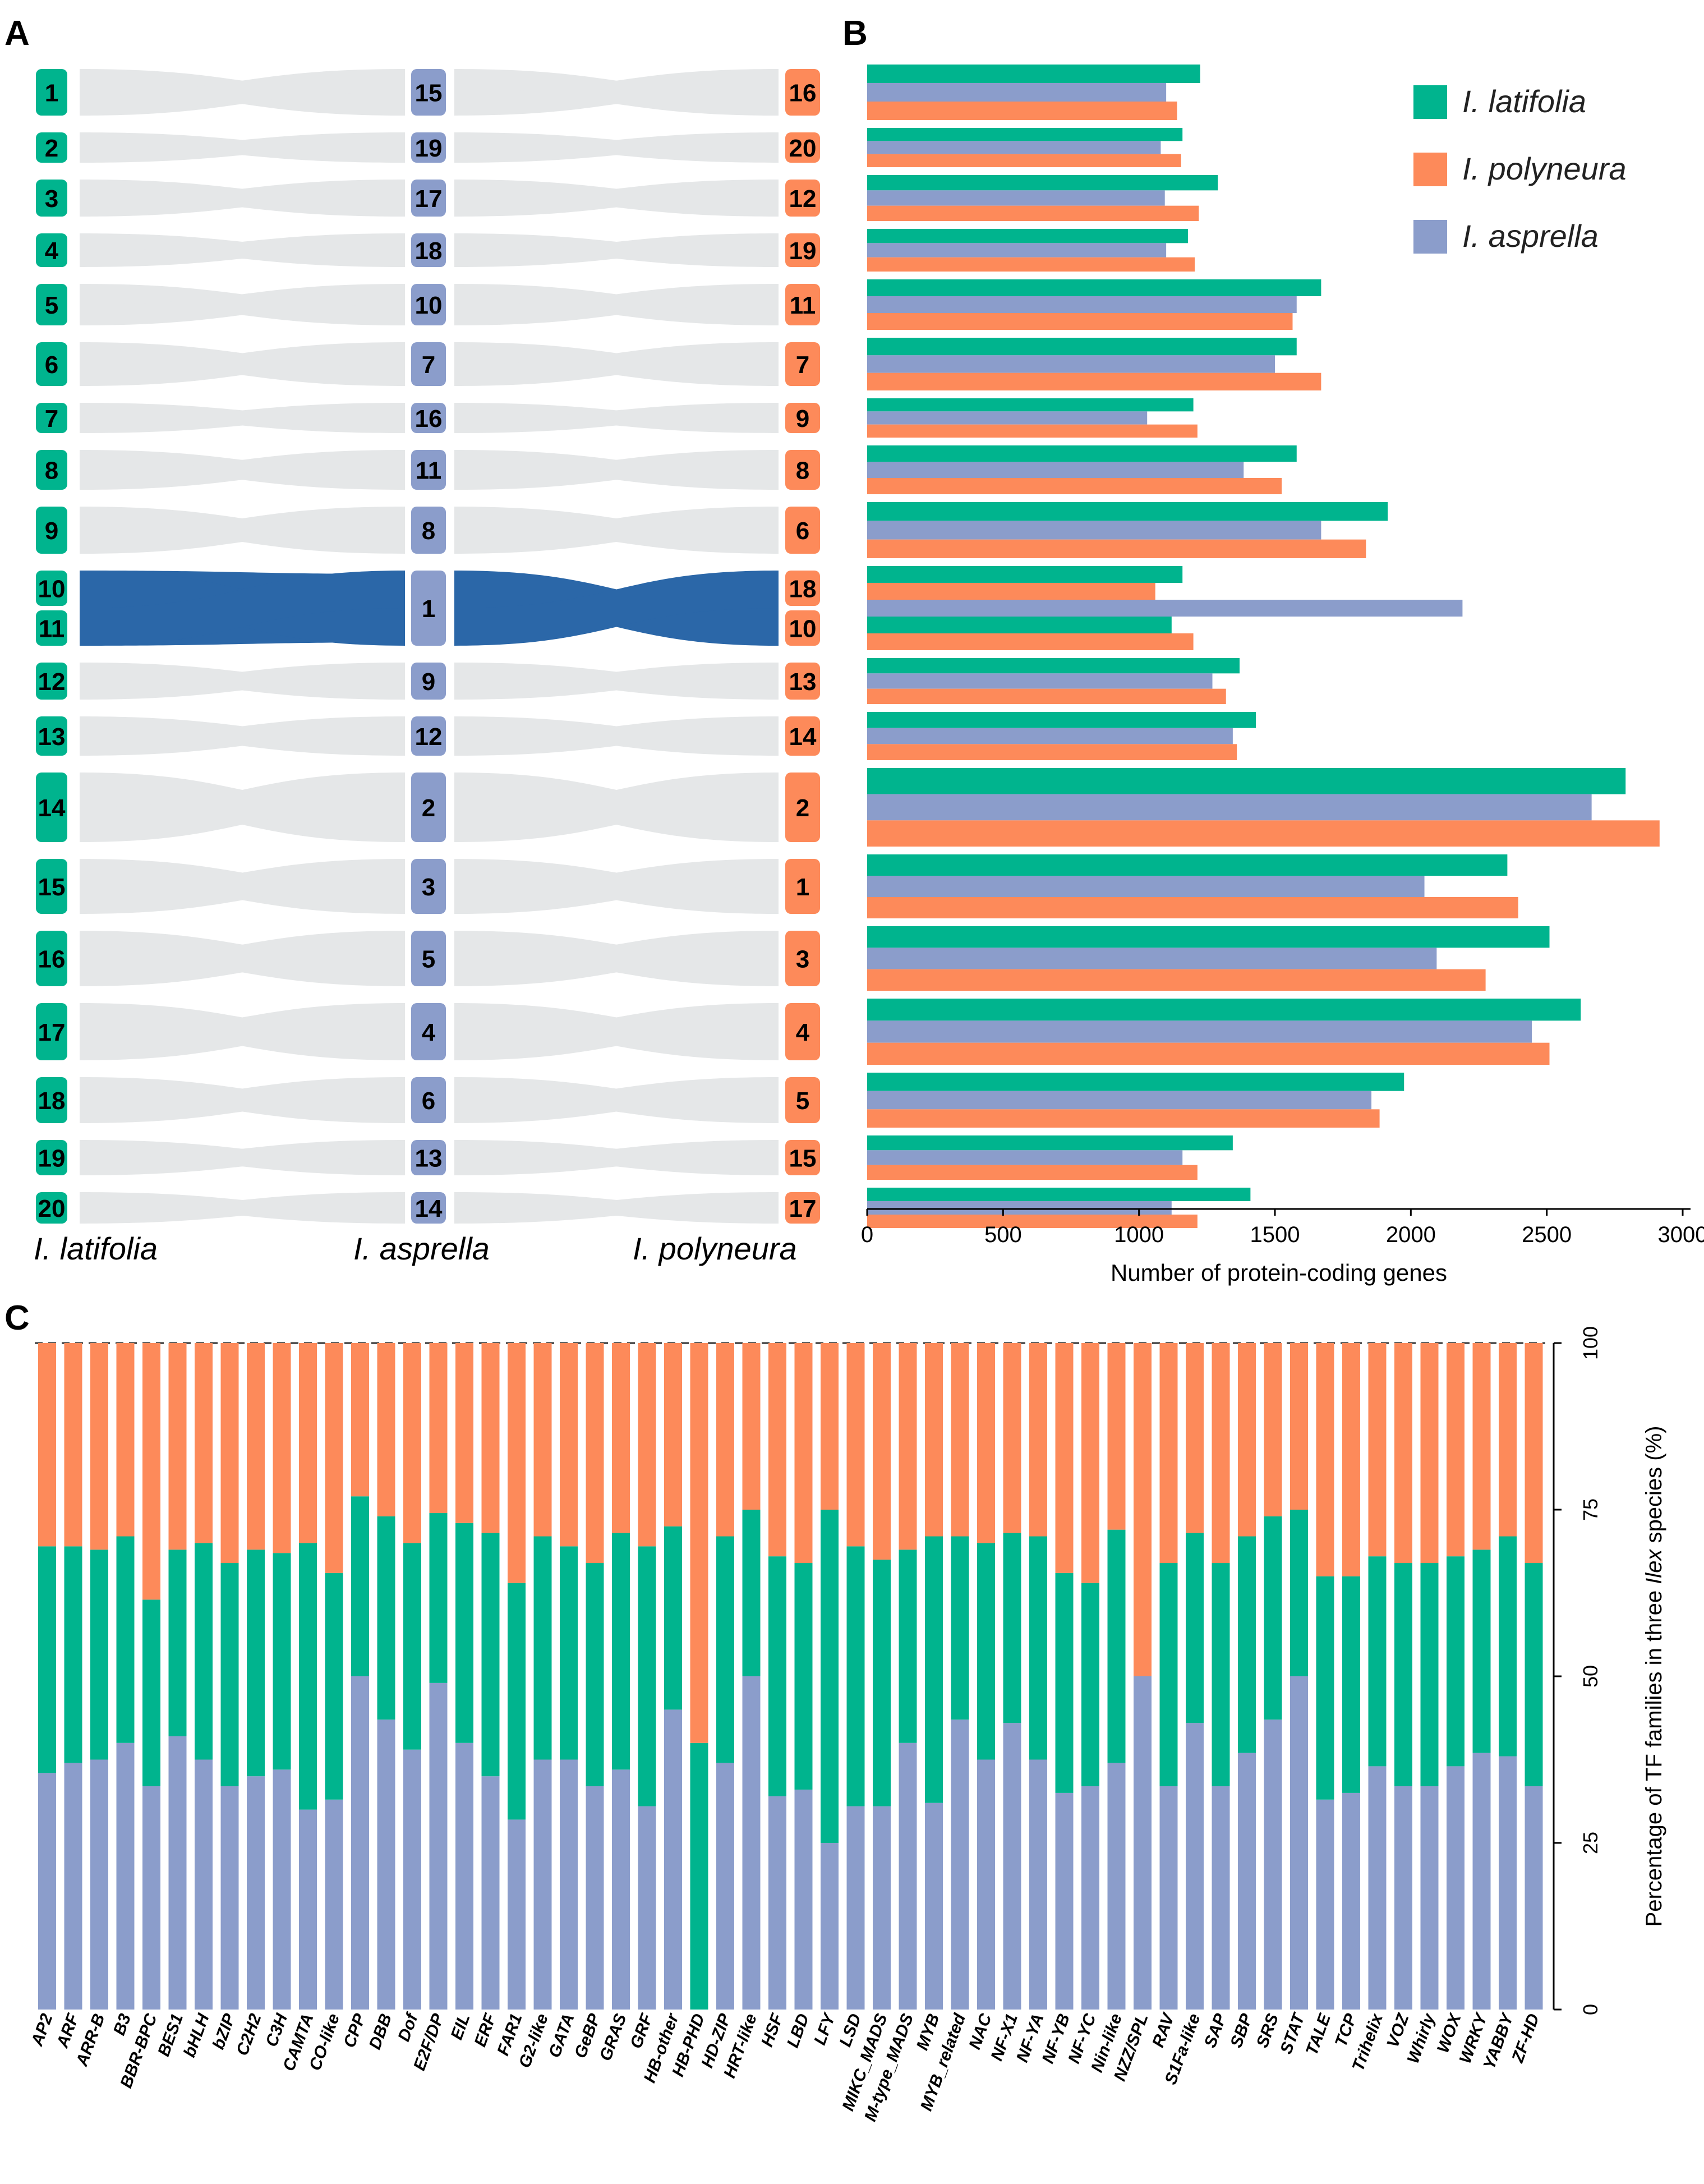 The height and width of the screenshot is (2184, 1704). What do you see at coordinates (1325, 1459) in the screenshot?
I see `bar-tale-polyneura` at bounding box center [1325, 1459].